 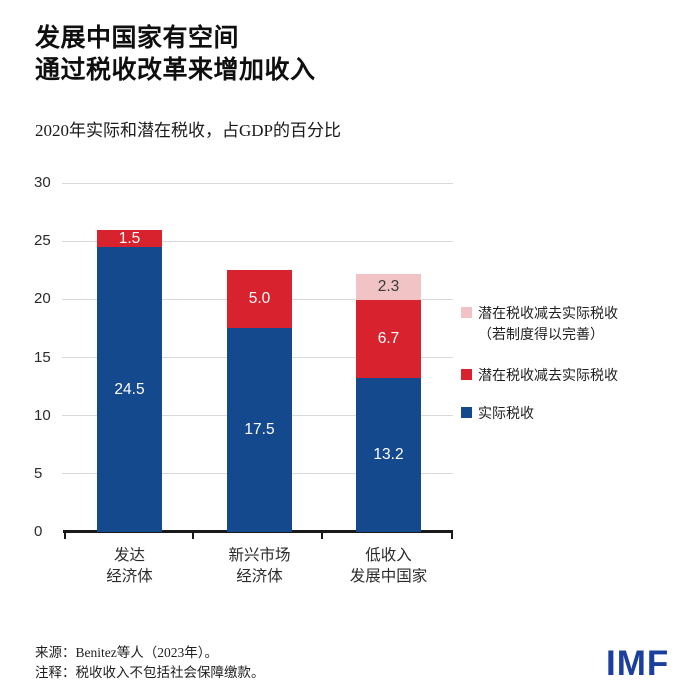 I want to click on category-label: 新兴市场 经济体, so click(x=260, y=566).